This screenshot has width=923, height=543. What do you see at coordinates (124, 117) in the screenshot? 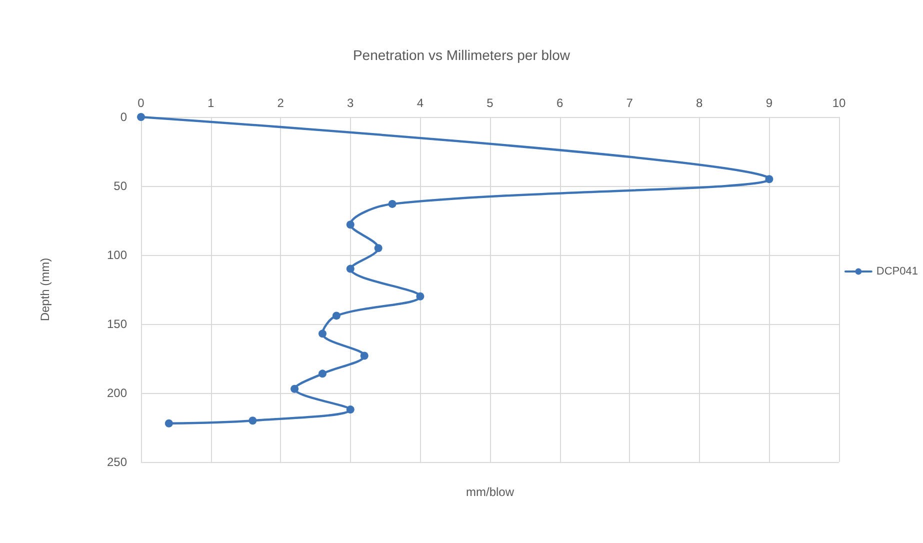
I see `y-tick-label: 0` at bounding box center [124, 117].